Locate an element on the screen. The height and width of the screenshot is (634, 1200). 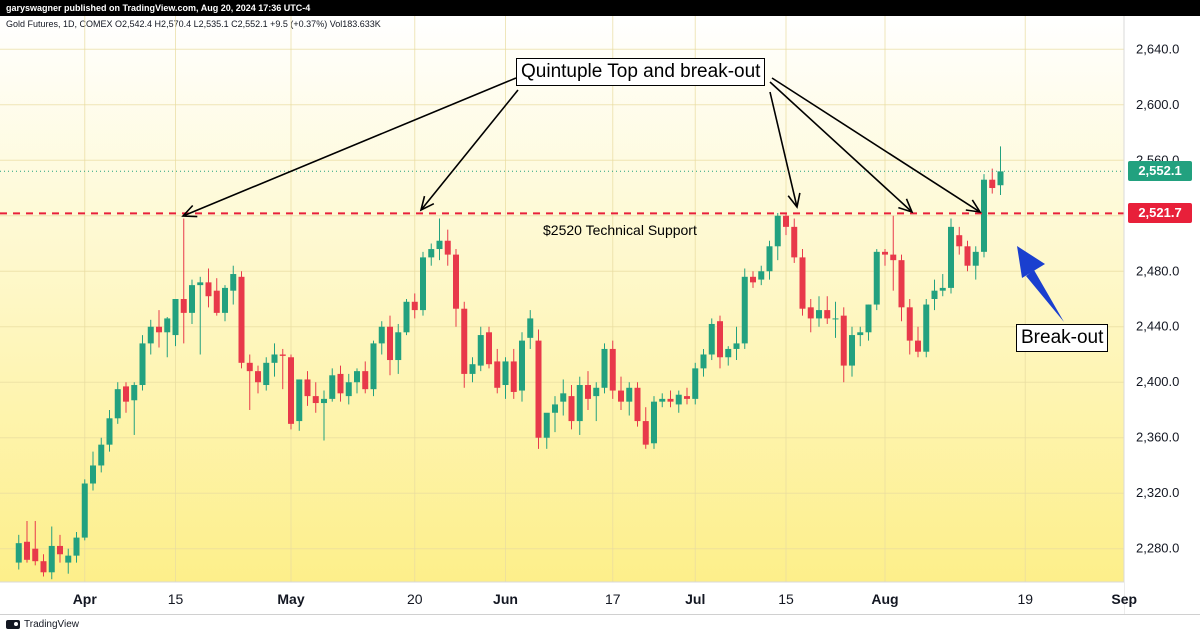
time-tick-label: 15 is located at coordinates (176, 599).